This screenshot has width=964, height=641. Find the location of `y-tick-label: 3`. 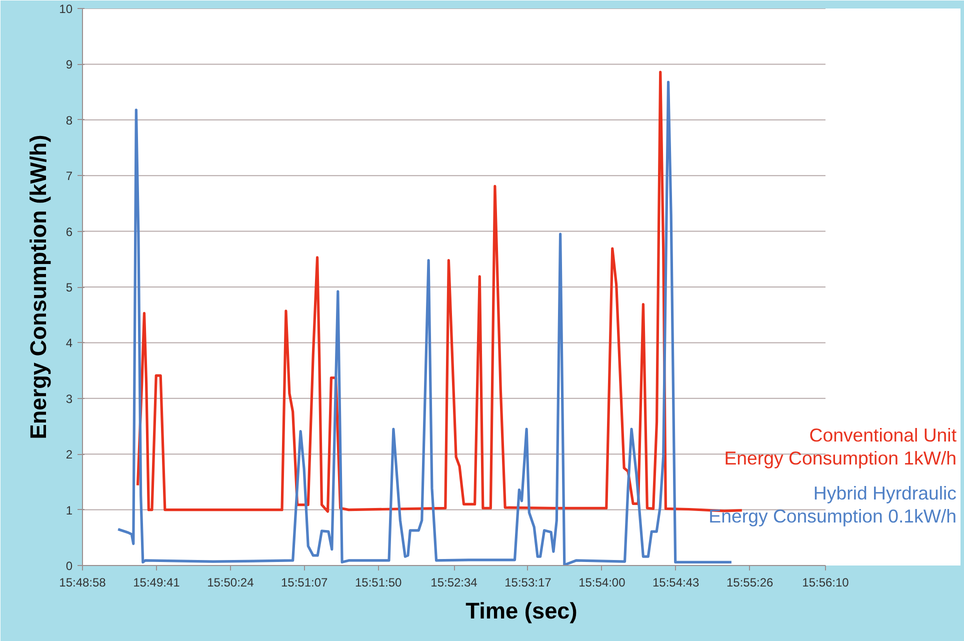

y-tick-label: 3 is located at coordinates (69, 399).